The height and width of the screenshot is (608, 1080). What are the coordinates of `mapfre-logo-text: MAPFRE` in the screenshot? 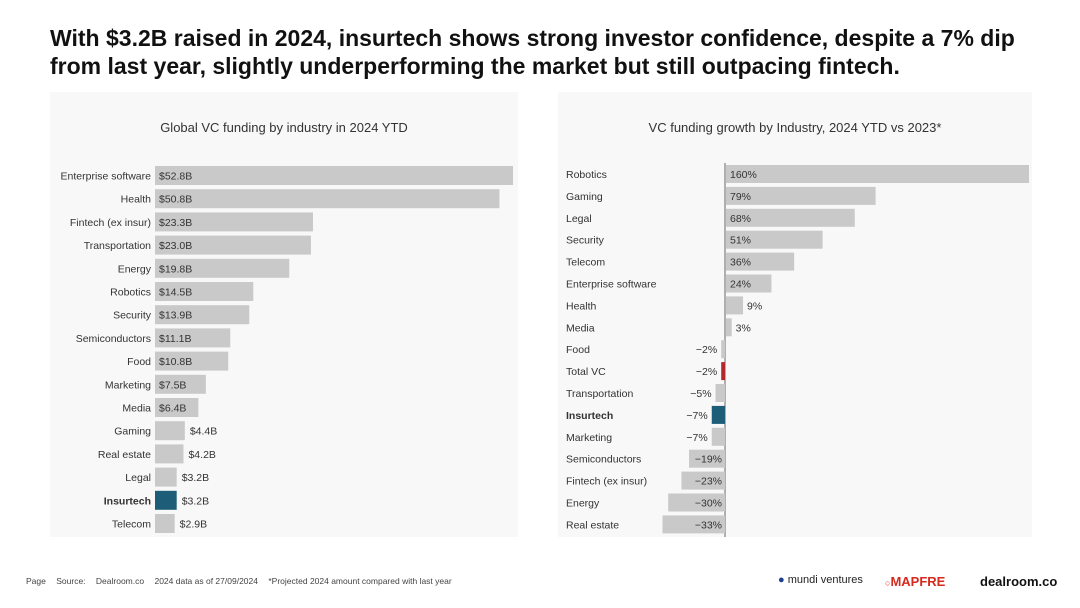 It's located at (918, 581).